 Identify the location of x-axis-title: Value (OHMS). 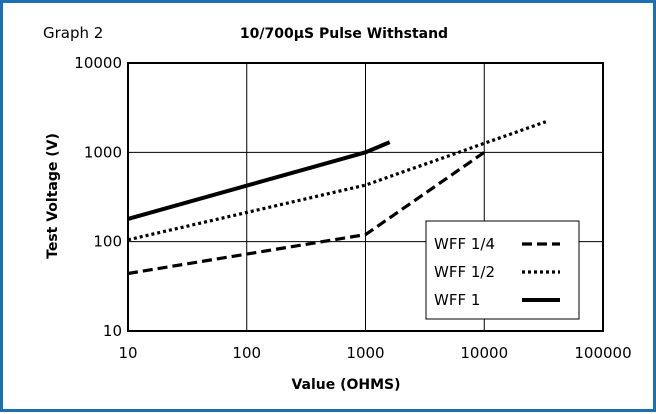
(345, 385).